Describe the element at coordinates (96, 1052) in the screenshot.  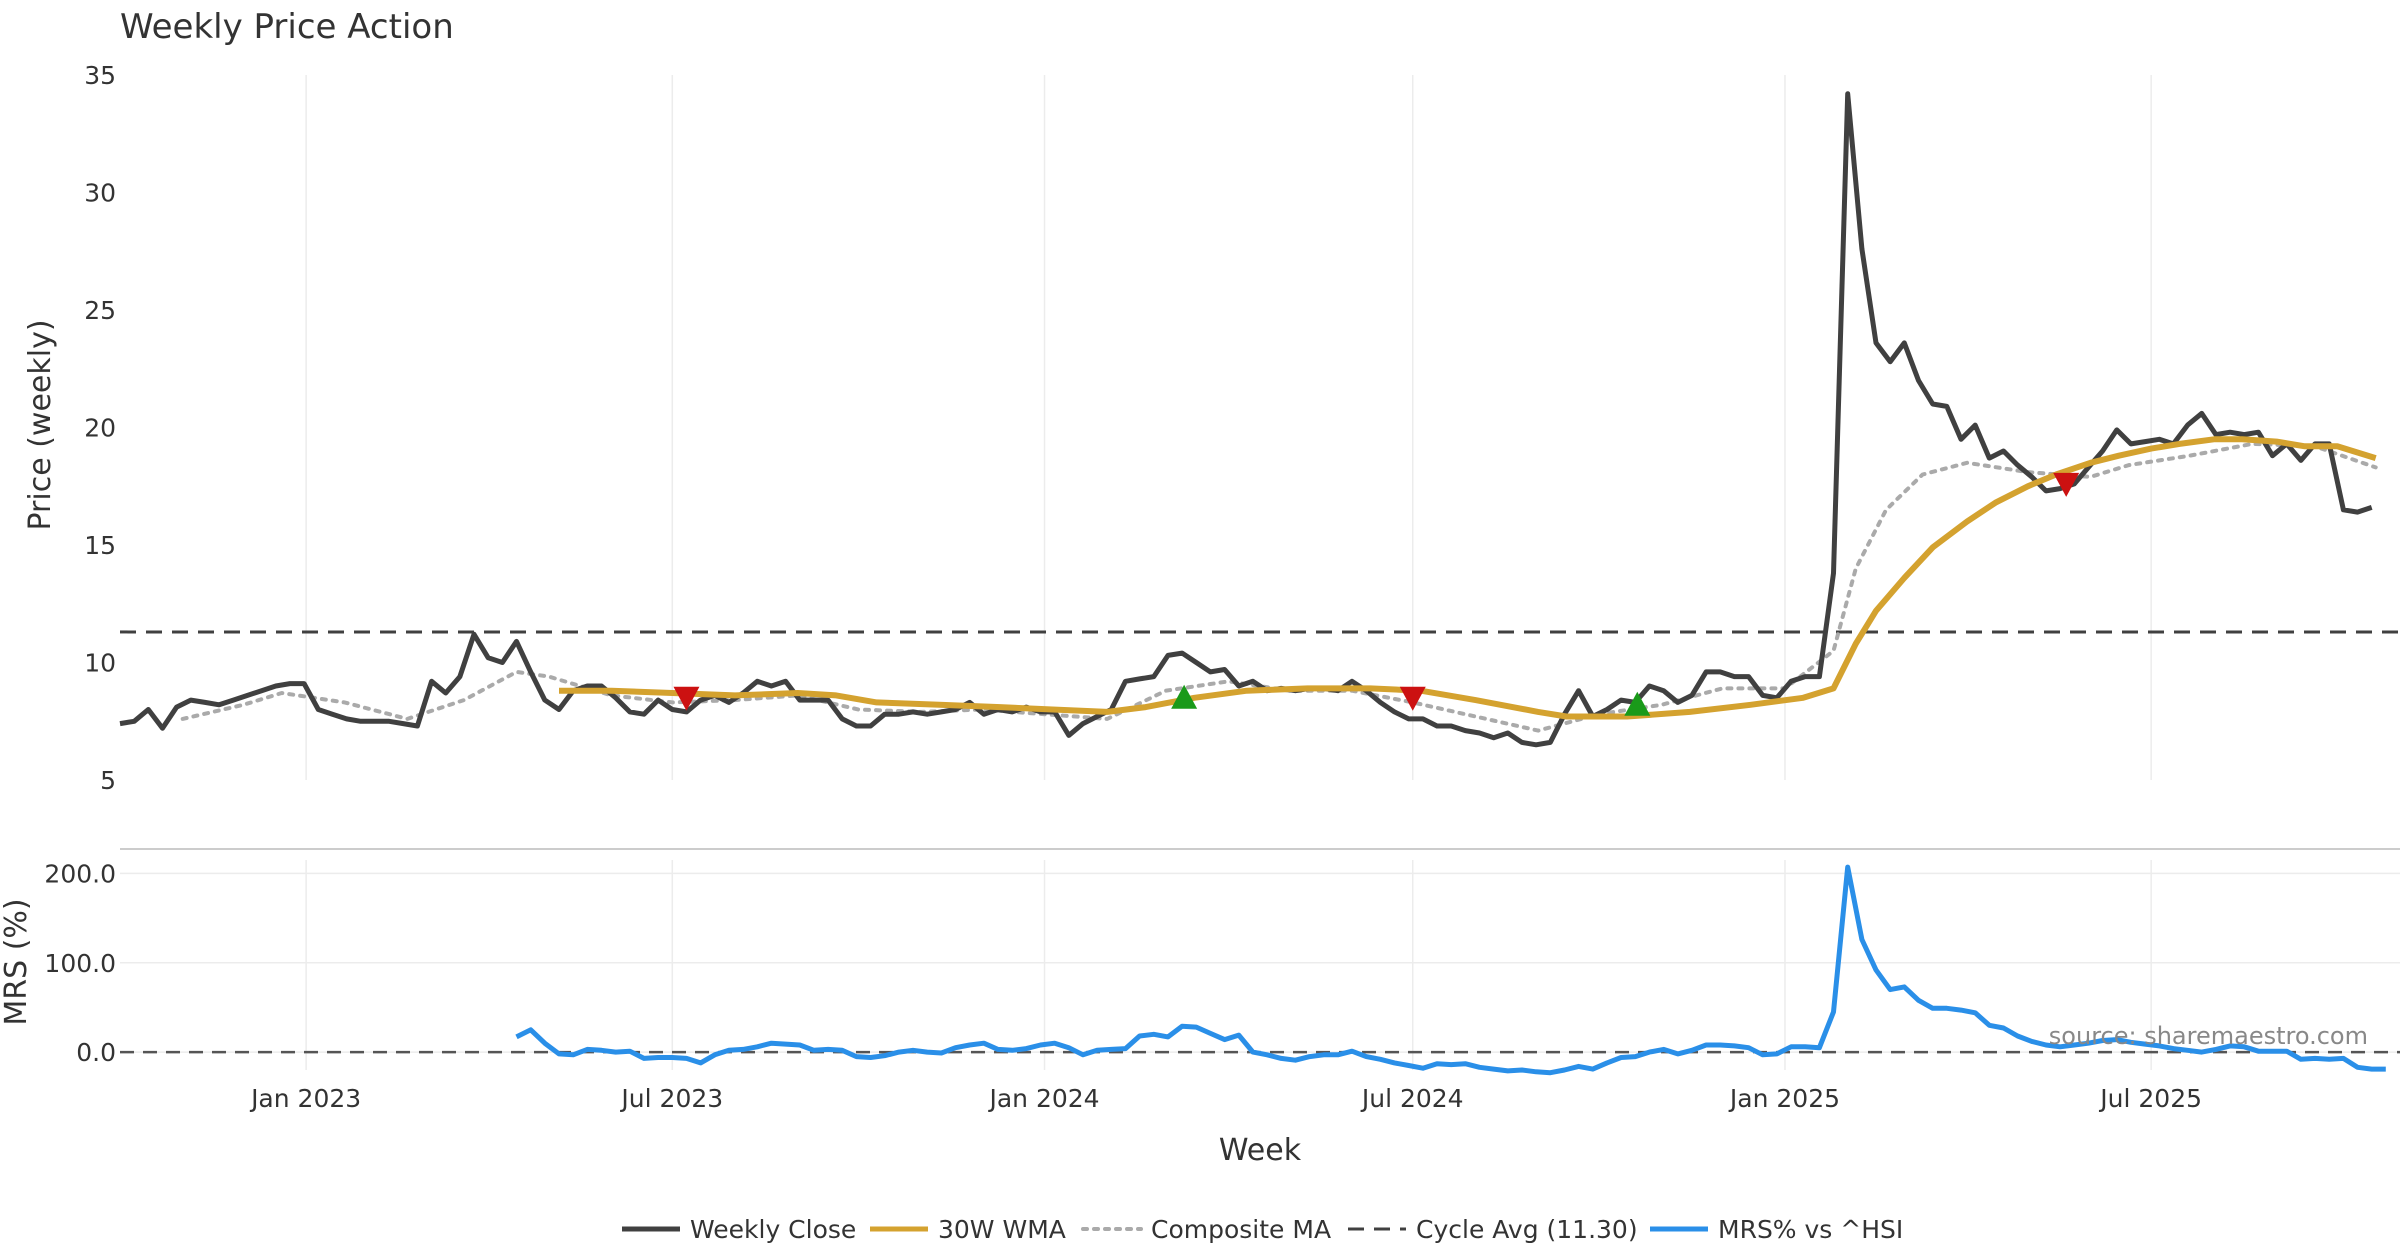
I see `mrs-y-tick-label: 0.0` at that location.